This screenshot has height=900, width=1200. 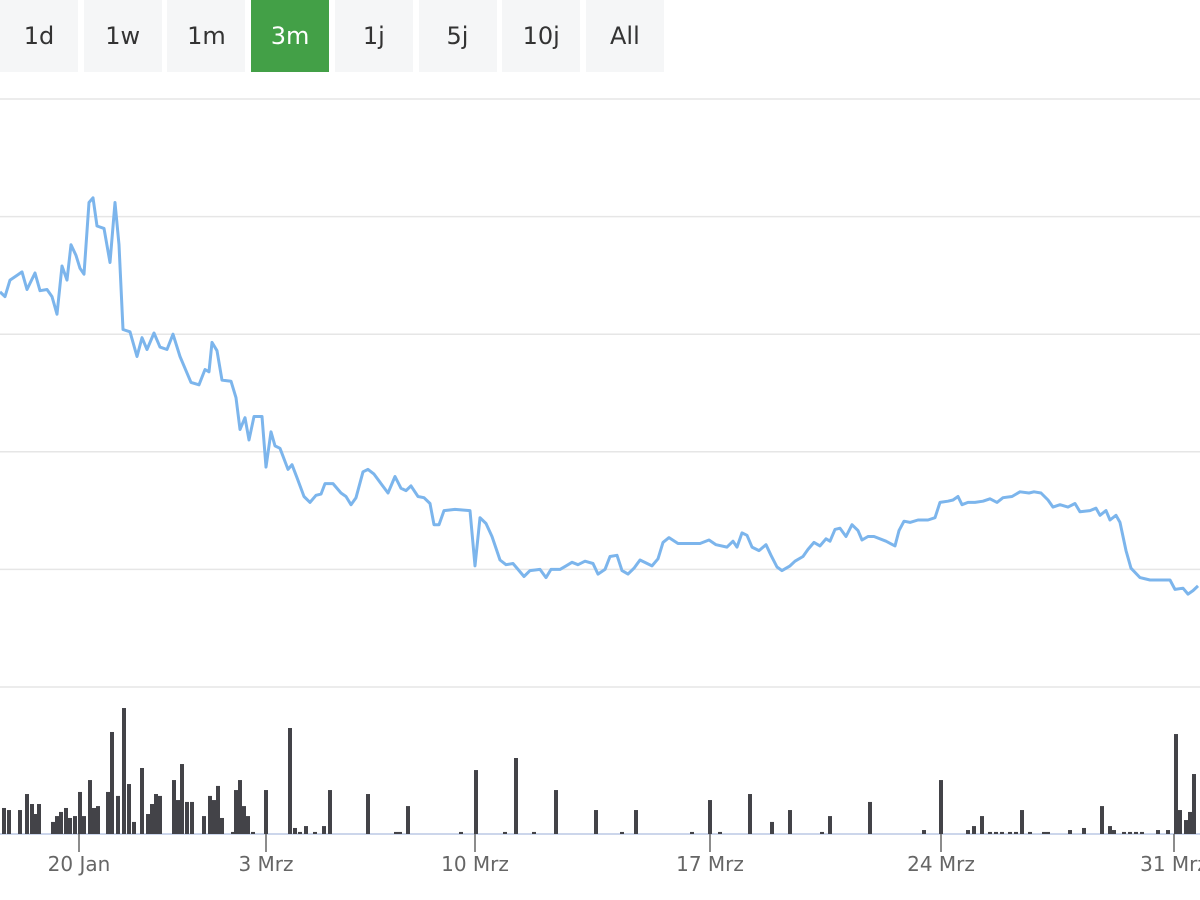 I want to click on x-tick-label: 31 Mrz, so click(x=1170, y=864).